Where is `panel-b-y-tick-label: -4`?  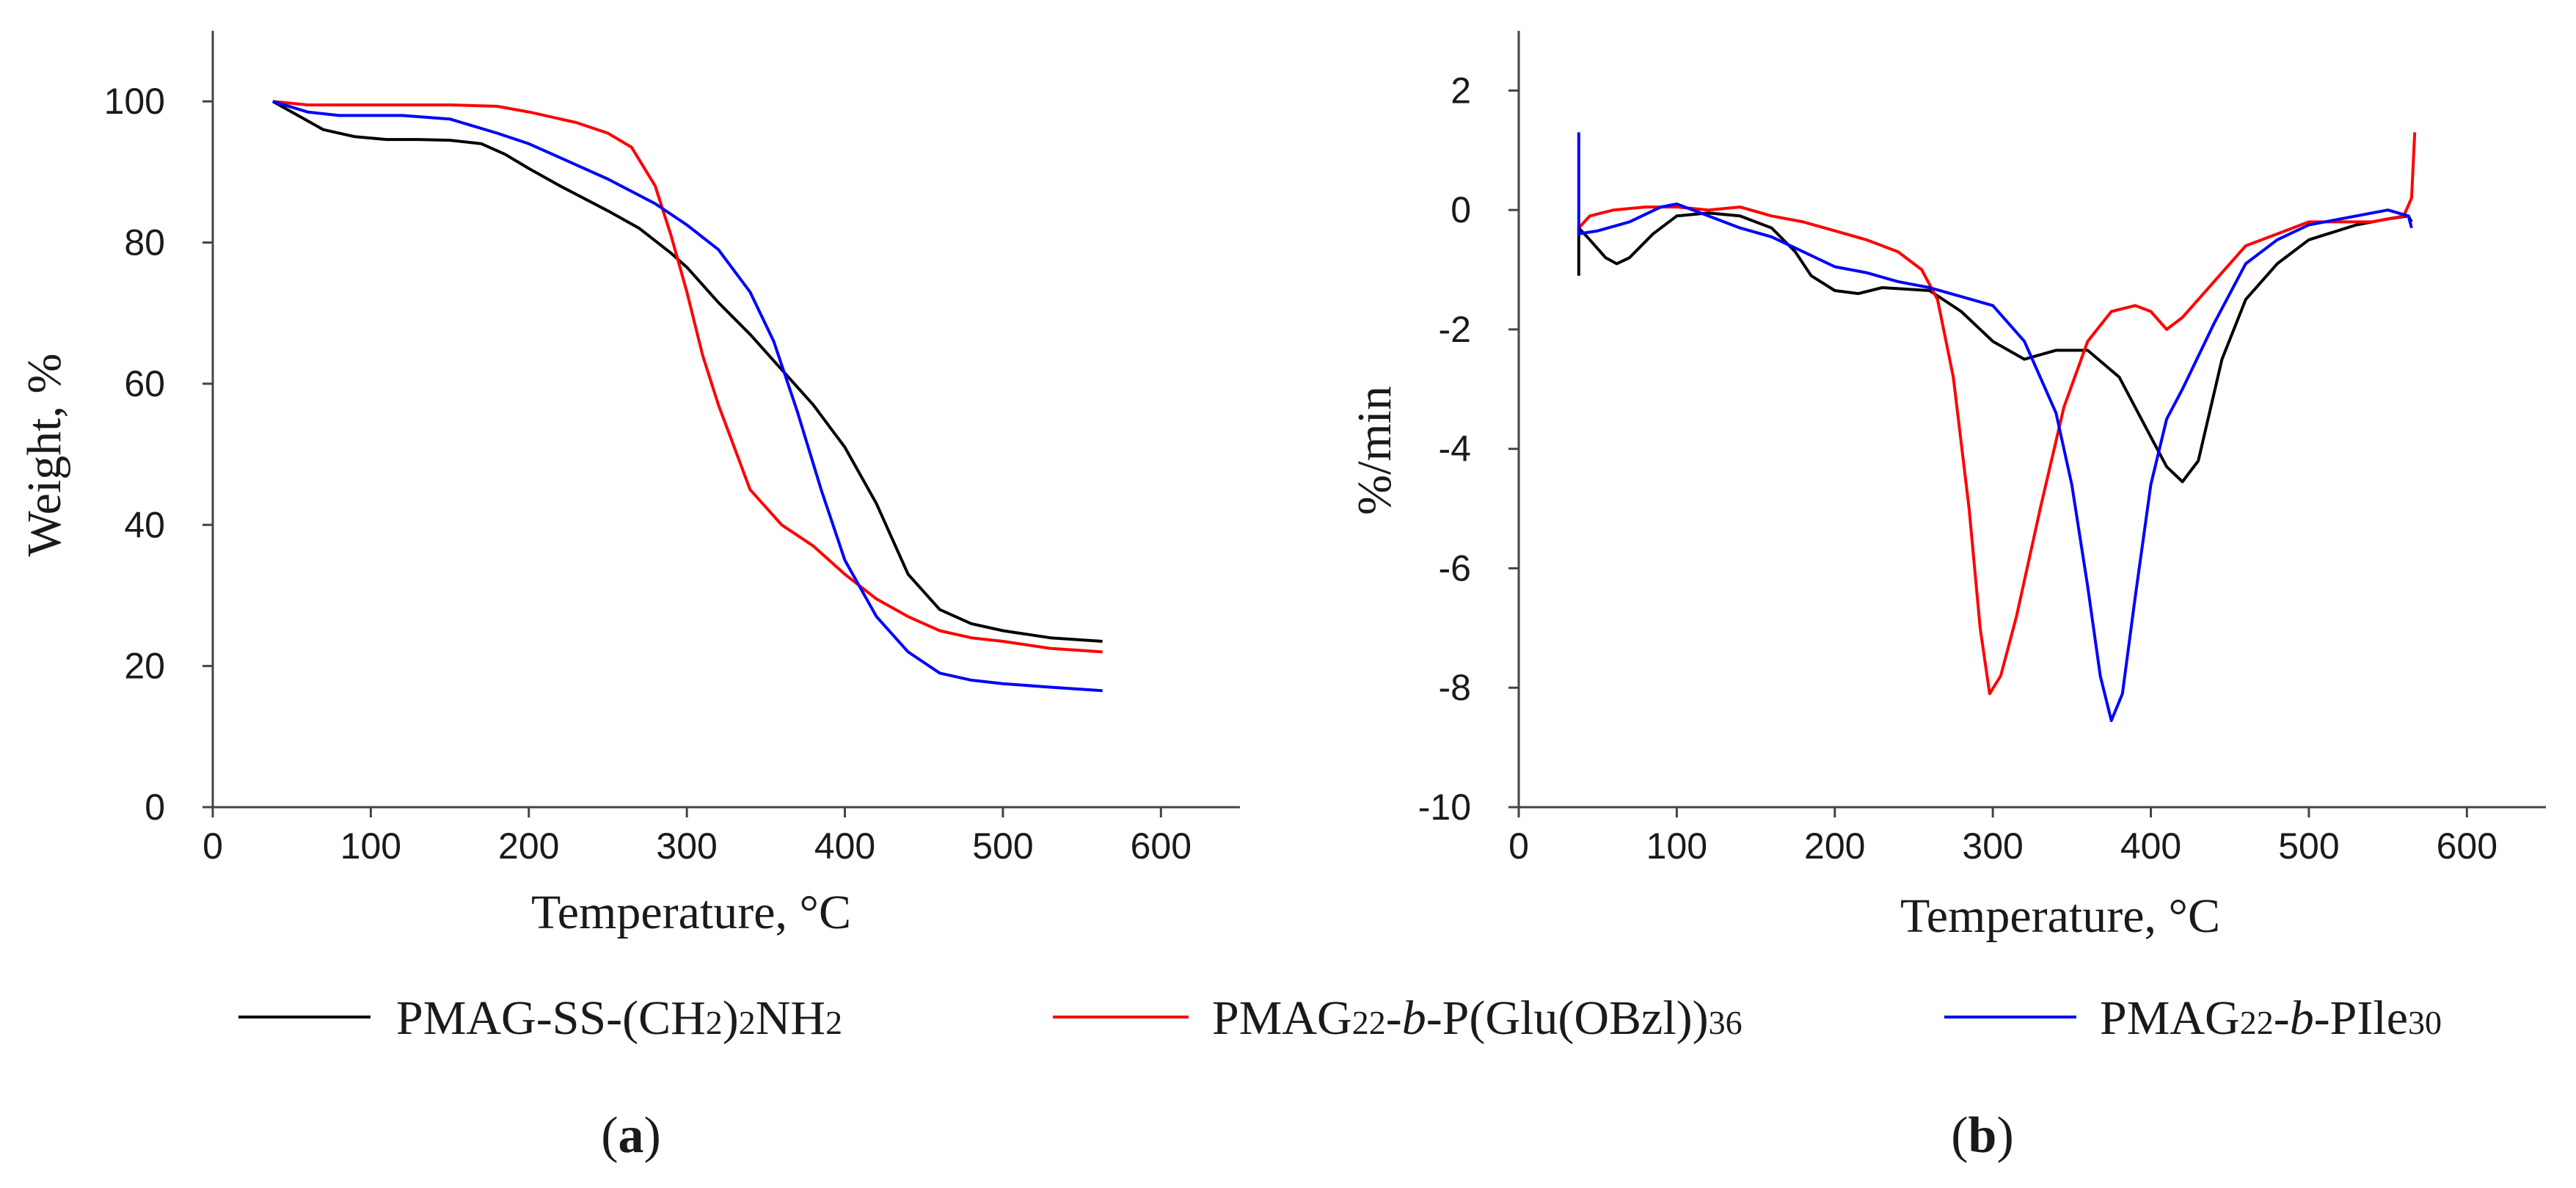
panel-b-y-tick-label: -4 is located at coordinates (1455, 450).